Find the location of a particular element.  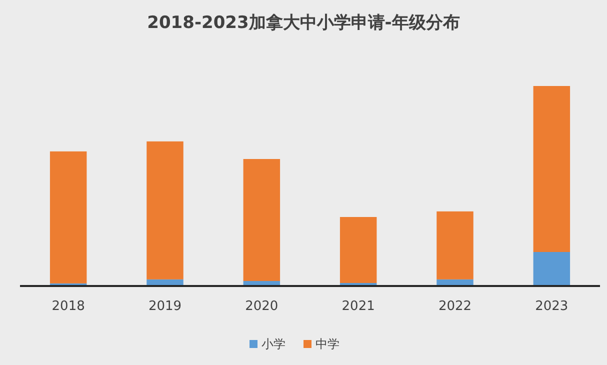

x-tick-label: 2020 is located at coordinates (261, 306).